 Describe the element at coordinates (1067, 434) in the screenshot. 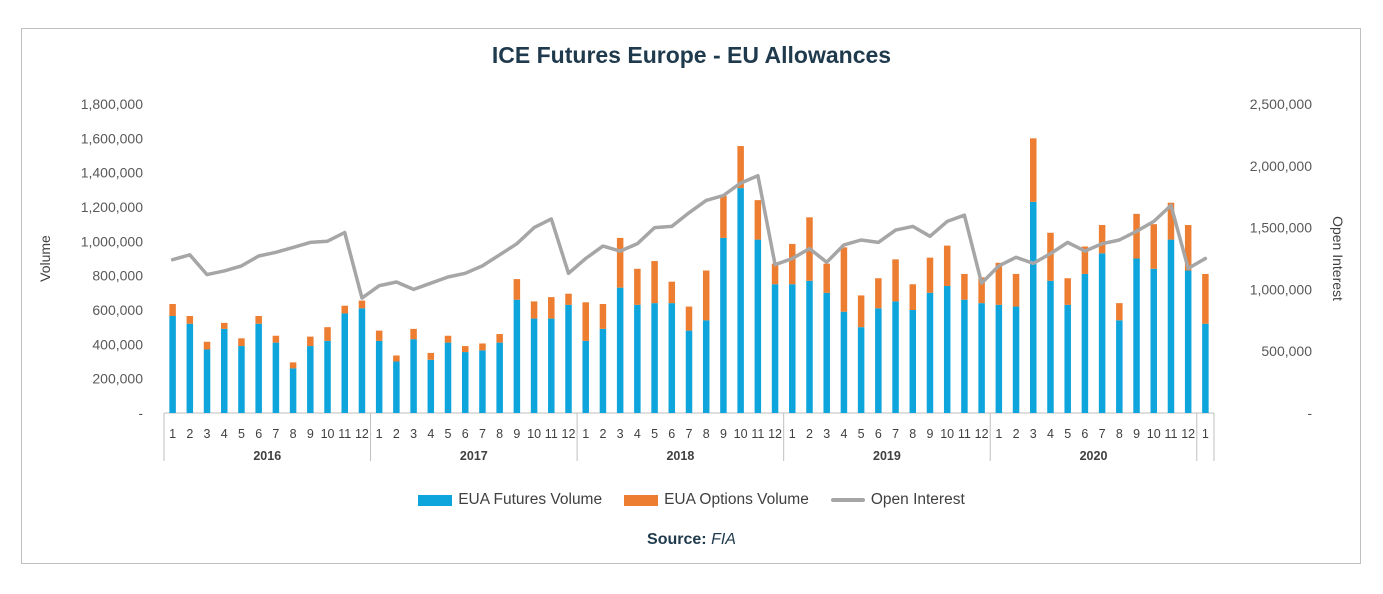

I see `x-tick-label: 5` at that location.